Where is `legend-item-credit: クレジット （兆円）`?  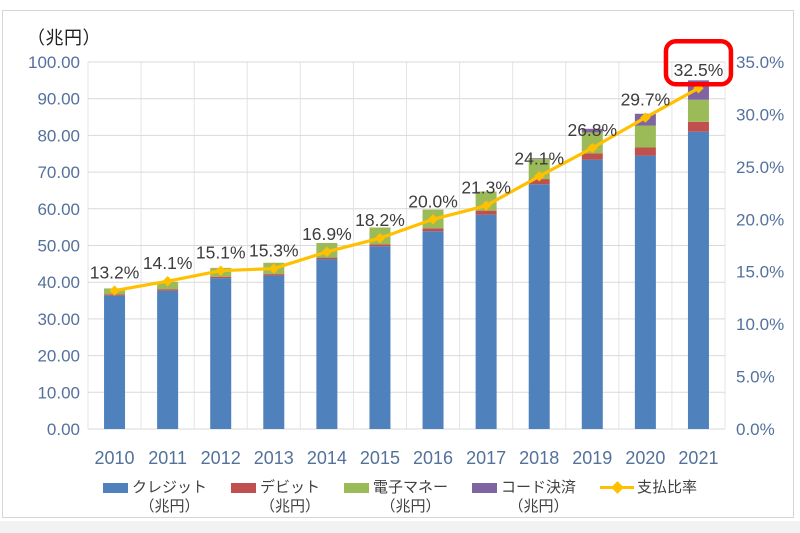
legend-item-credit: クレジット （兆円） is located at coordinates (154, 497).